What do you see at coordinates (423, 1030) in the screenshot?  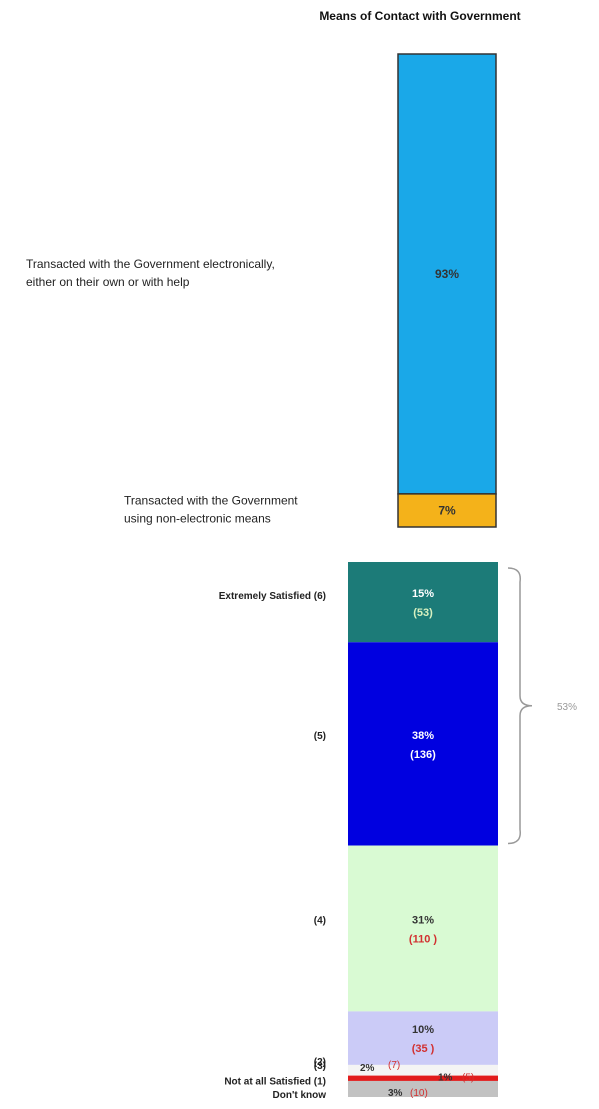 I see `satisfaction-value-label: 10%` at bounding box center [423, 1030].